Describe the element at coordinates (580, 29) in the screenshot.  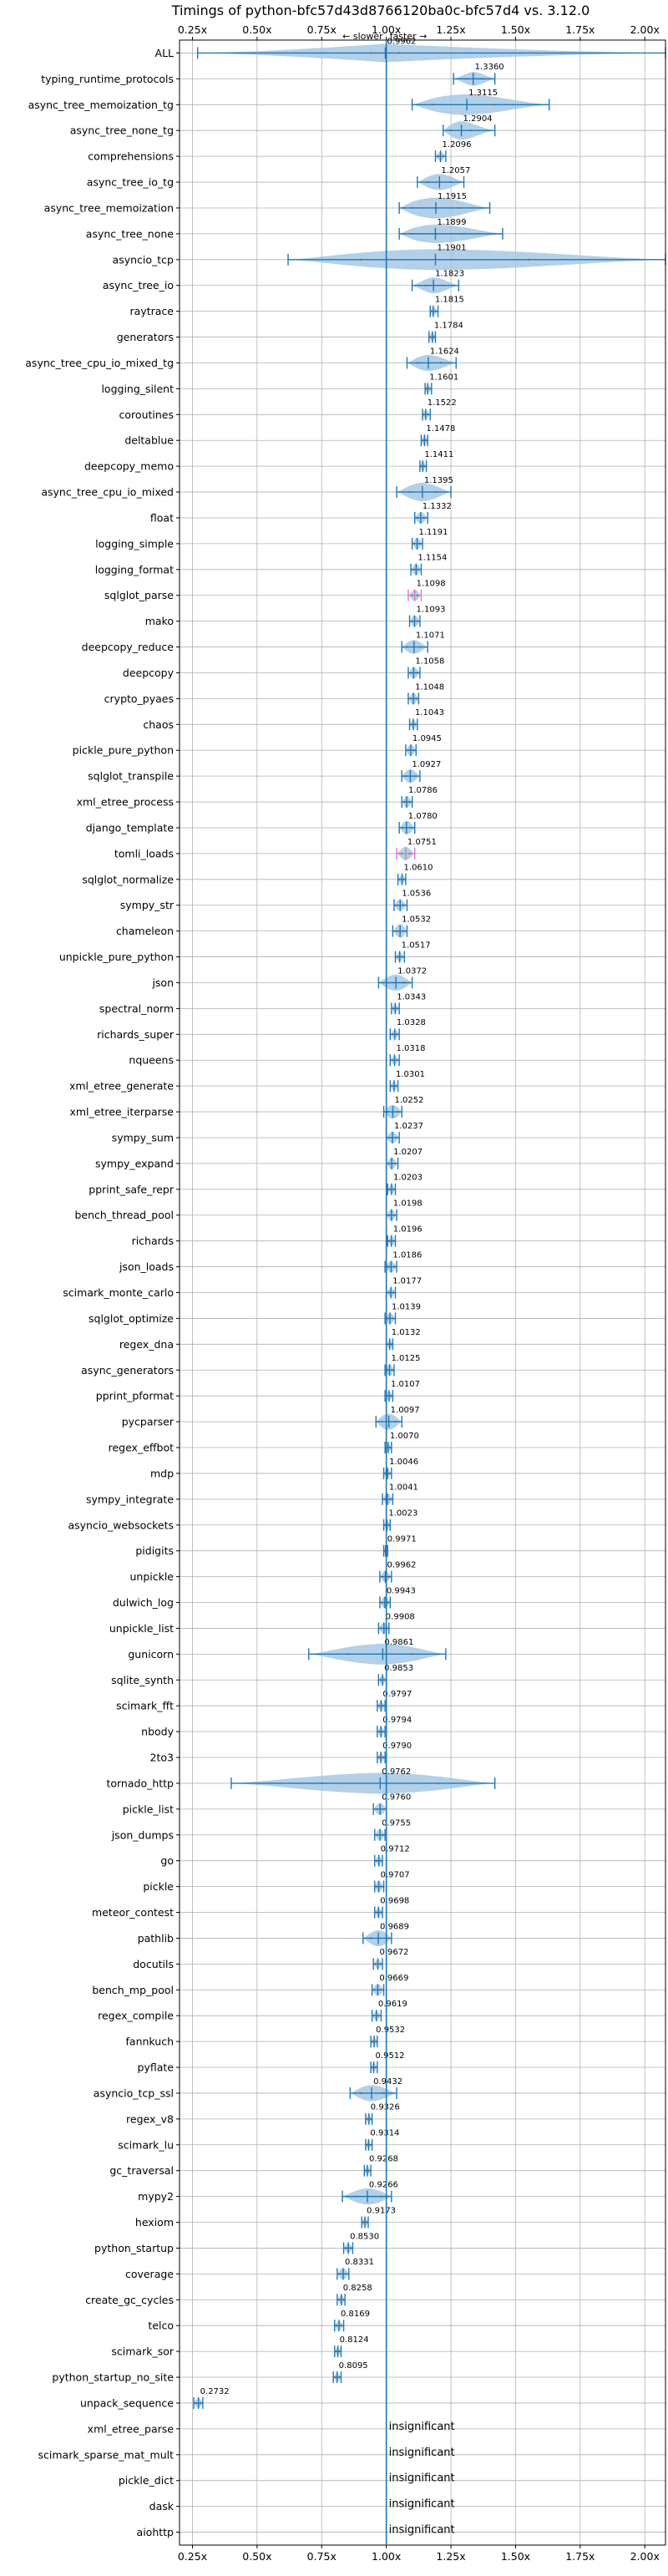
I see `x-tick-label-top: 1.75x` at that location.